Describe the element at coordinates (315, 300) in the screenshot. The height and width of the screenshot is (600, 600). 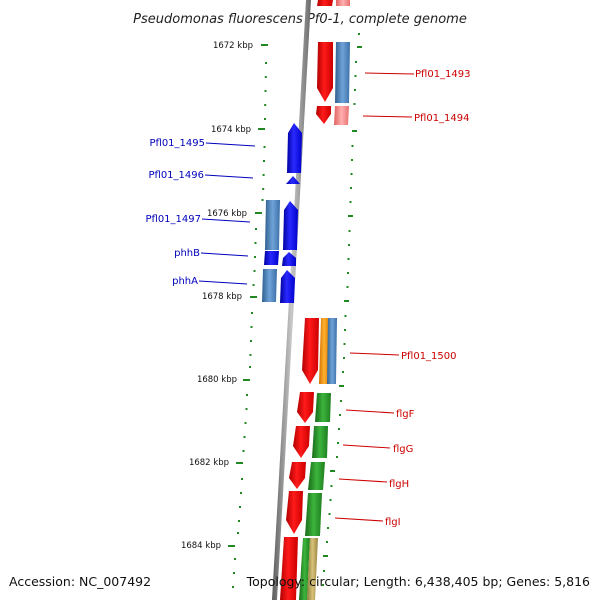
I see `right-strand-genes` at that location.